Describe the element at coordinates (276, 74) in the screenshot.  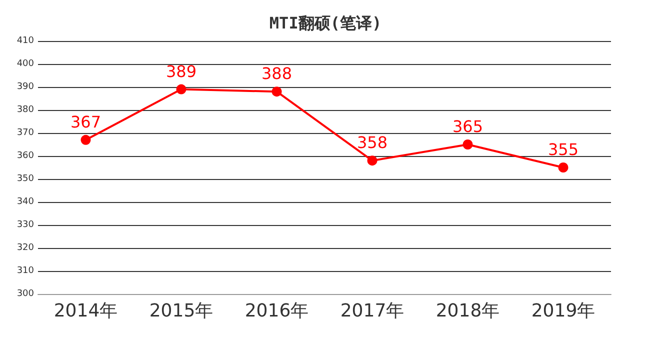
I see `data-label: 388` at that location.